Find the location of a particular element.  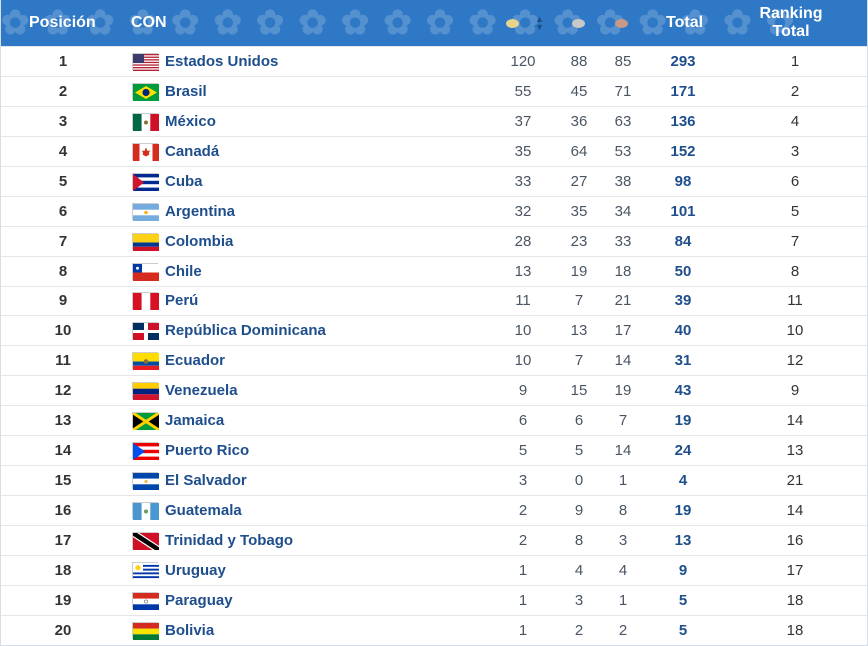

total-cell: 4 is located at coordinates (683, 481).